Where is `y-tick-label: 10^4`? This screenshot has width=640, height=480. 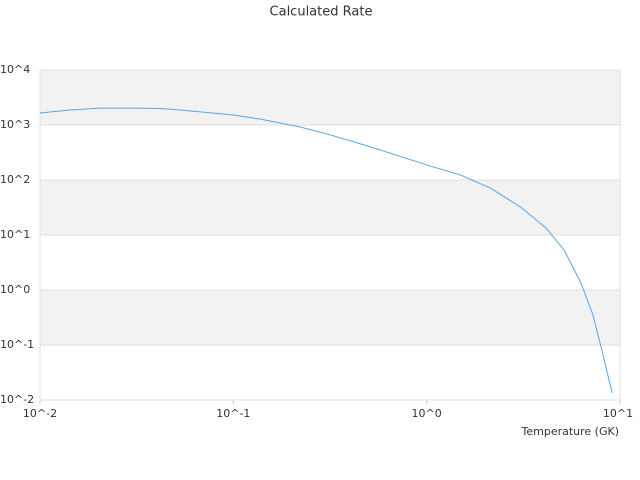 y-tick-label: 10^4 is located at coordinates (15, 69).